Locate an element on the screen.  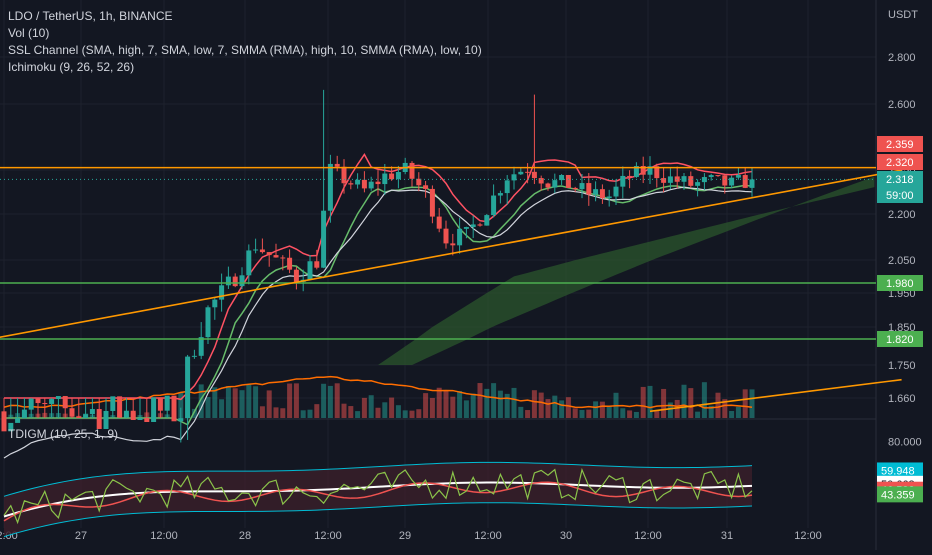
indicator-ichimoku: Ichimoku (9, 26, 52, 26) is located at coordinates (71, 67).